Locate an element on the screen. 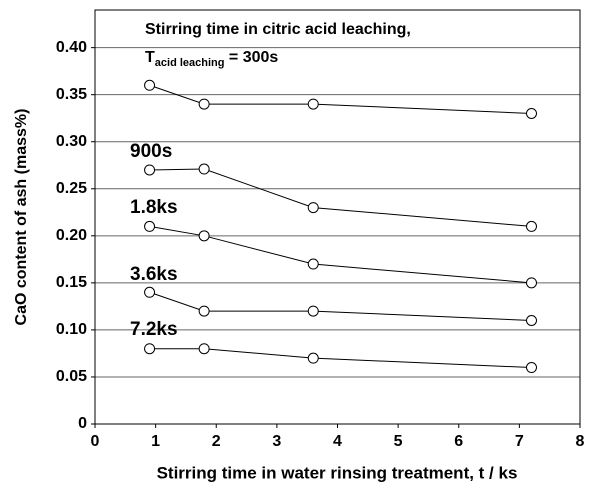  x-tick-label: 2 is located at coordinates (216, 441).